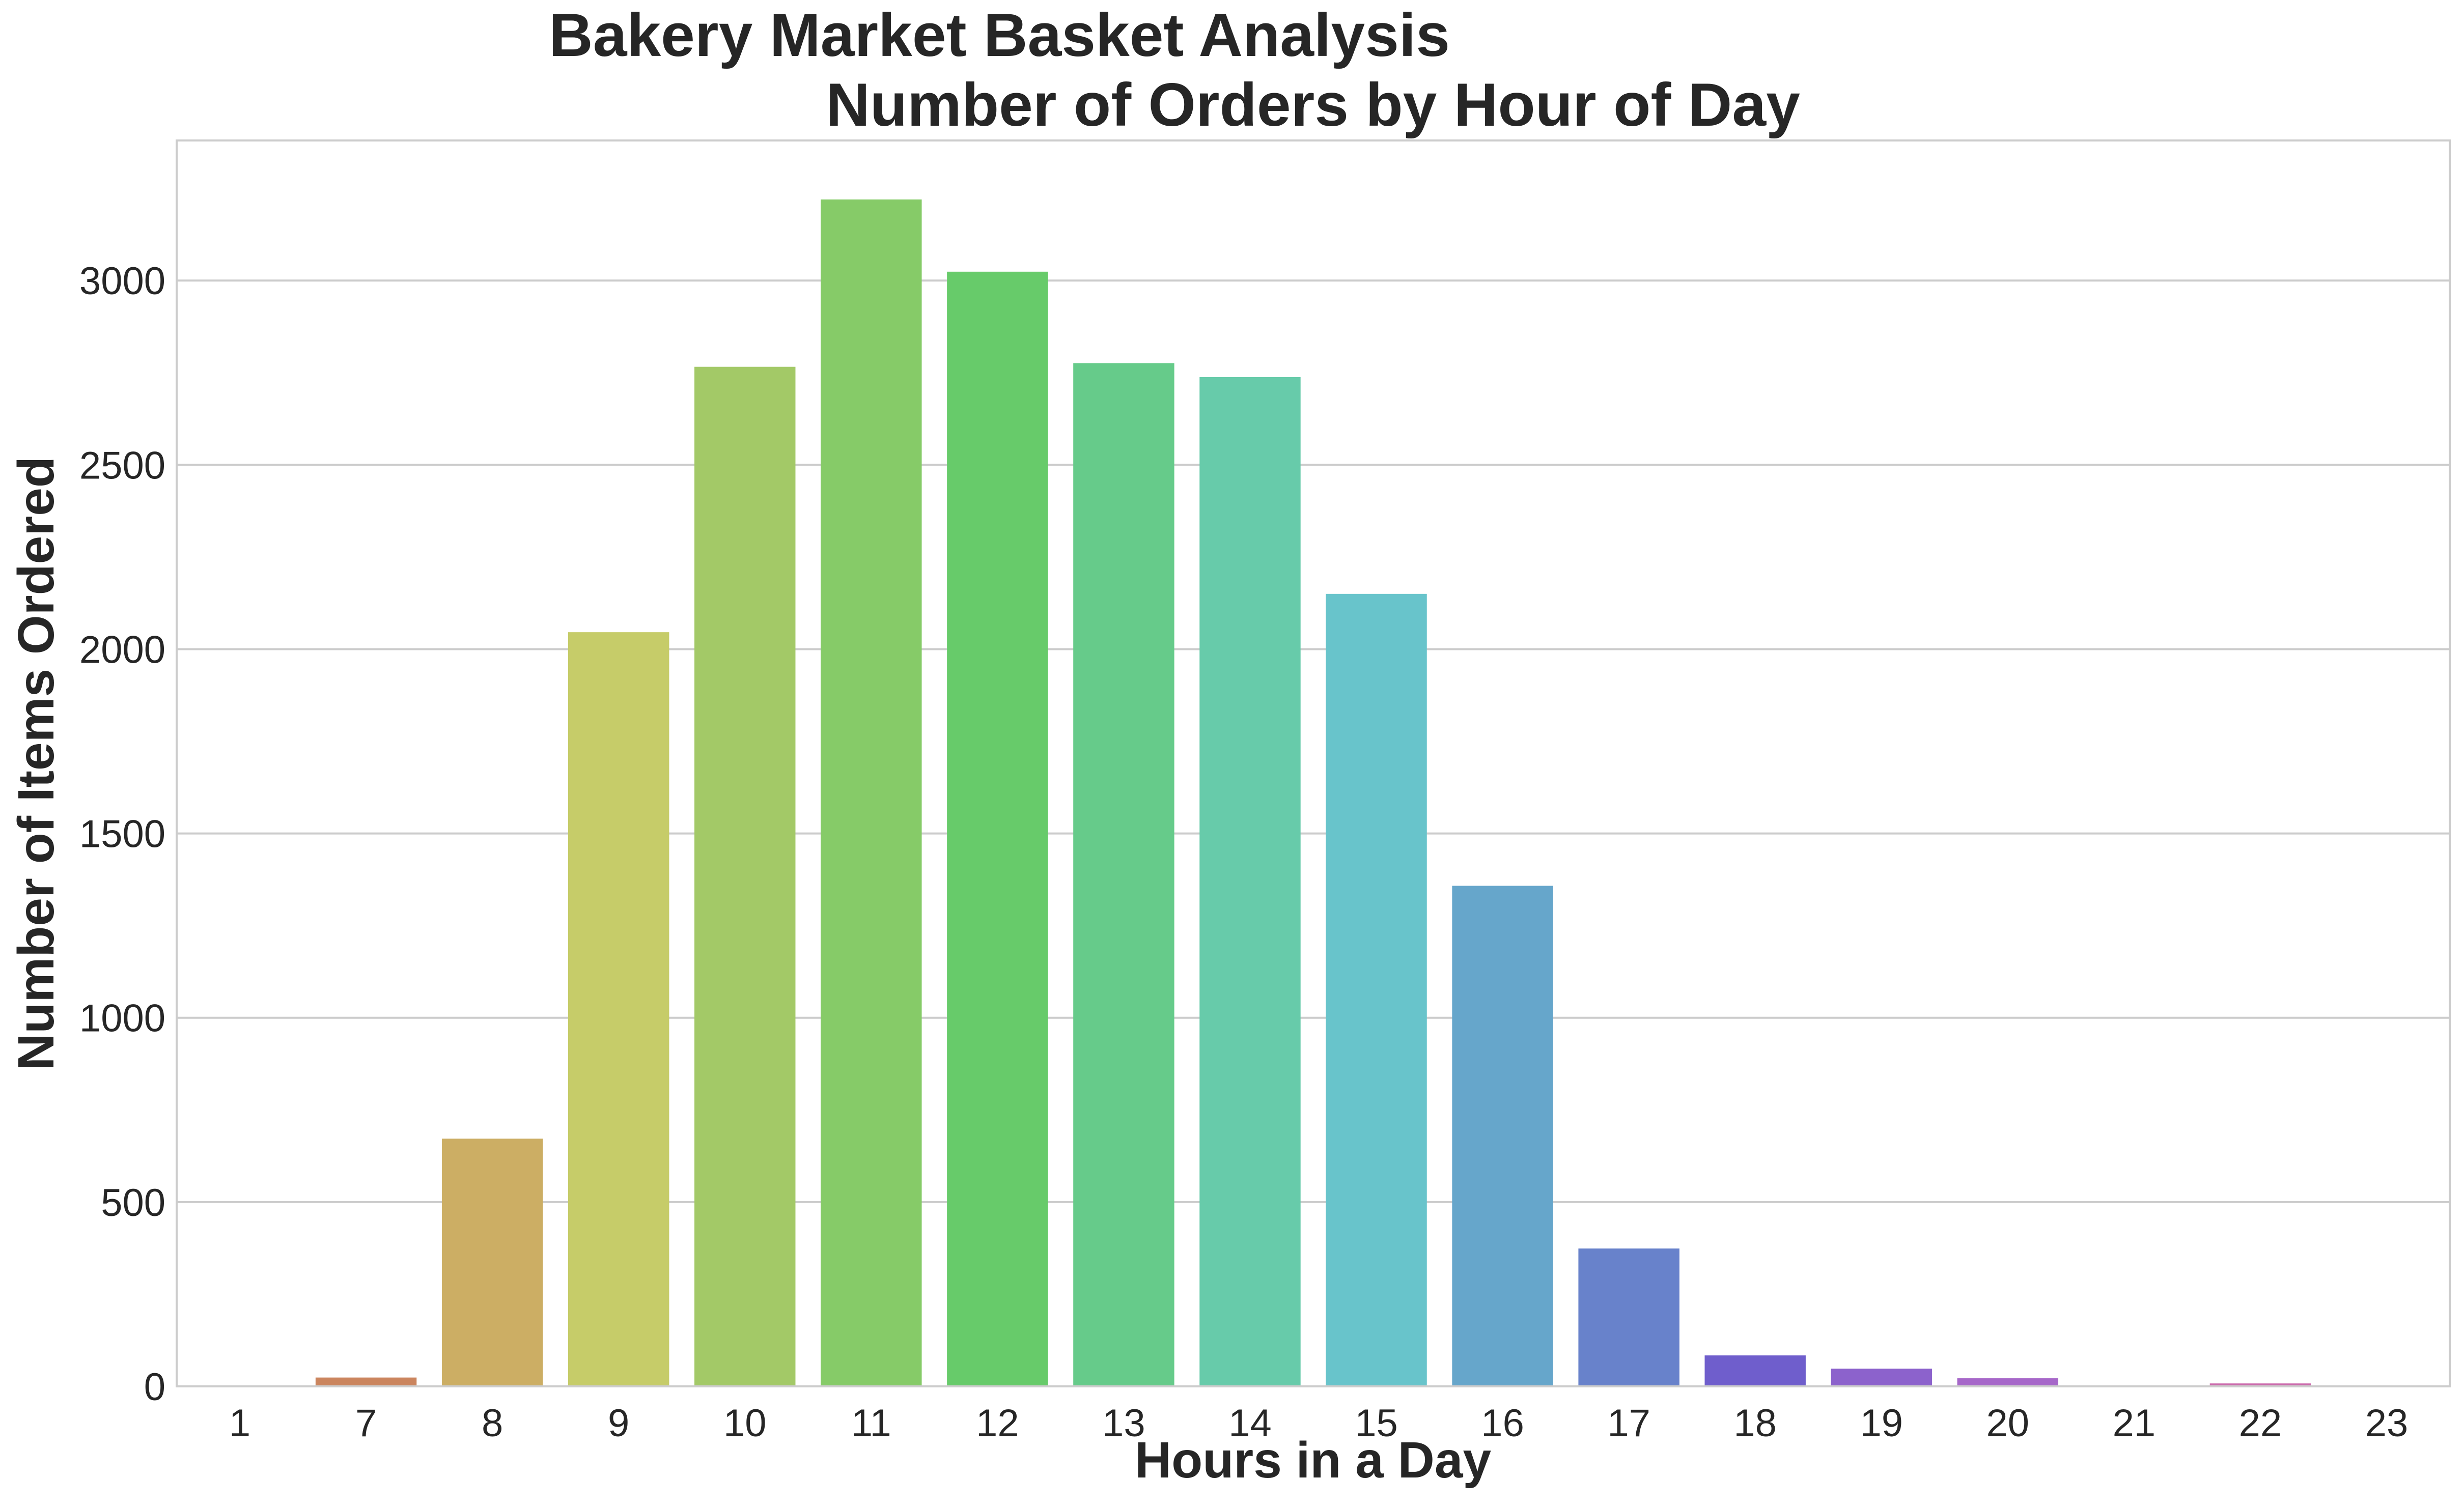 This screenshot has height=1507, width=2464. Describe the element at coordinates (618, 1423) in the screenshot. I see `x-tick-label: 9` at that location.